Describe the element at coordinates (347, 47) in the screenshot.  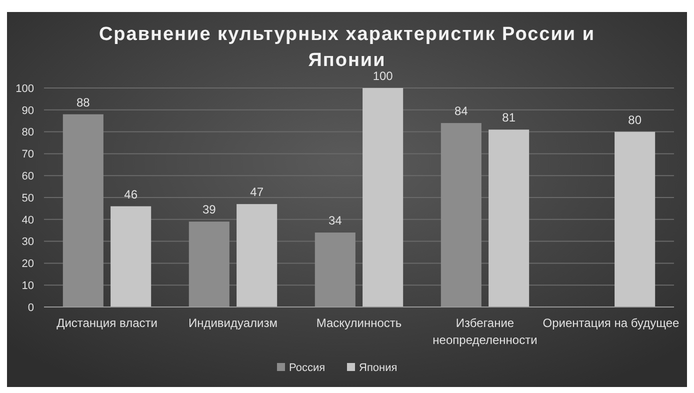
I see `chart-title: Сравнение культурных характеристик России и Японии` at that location.